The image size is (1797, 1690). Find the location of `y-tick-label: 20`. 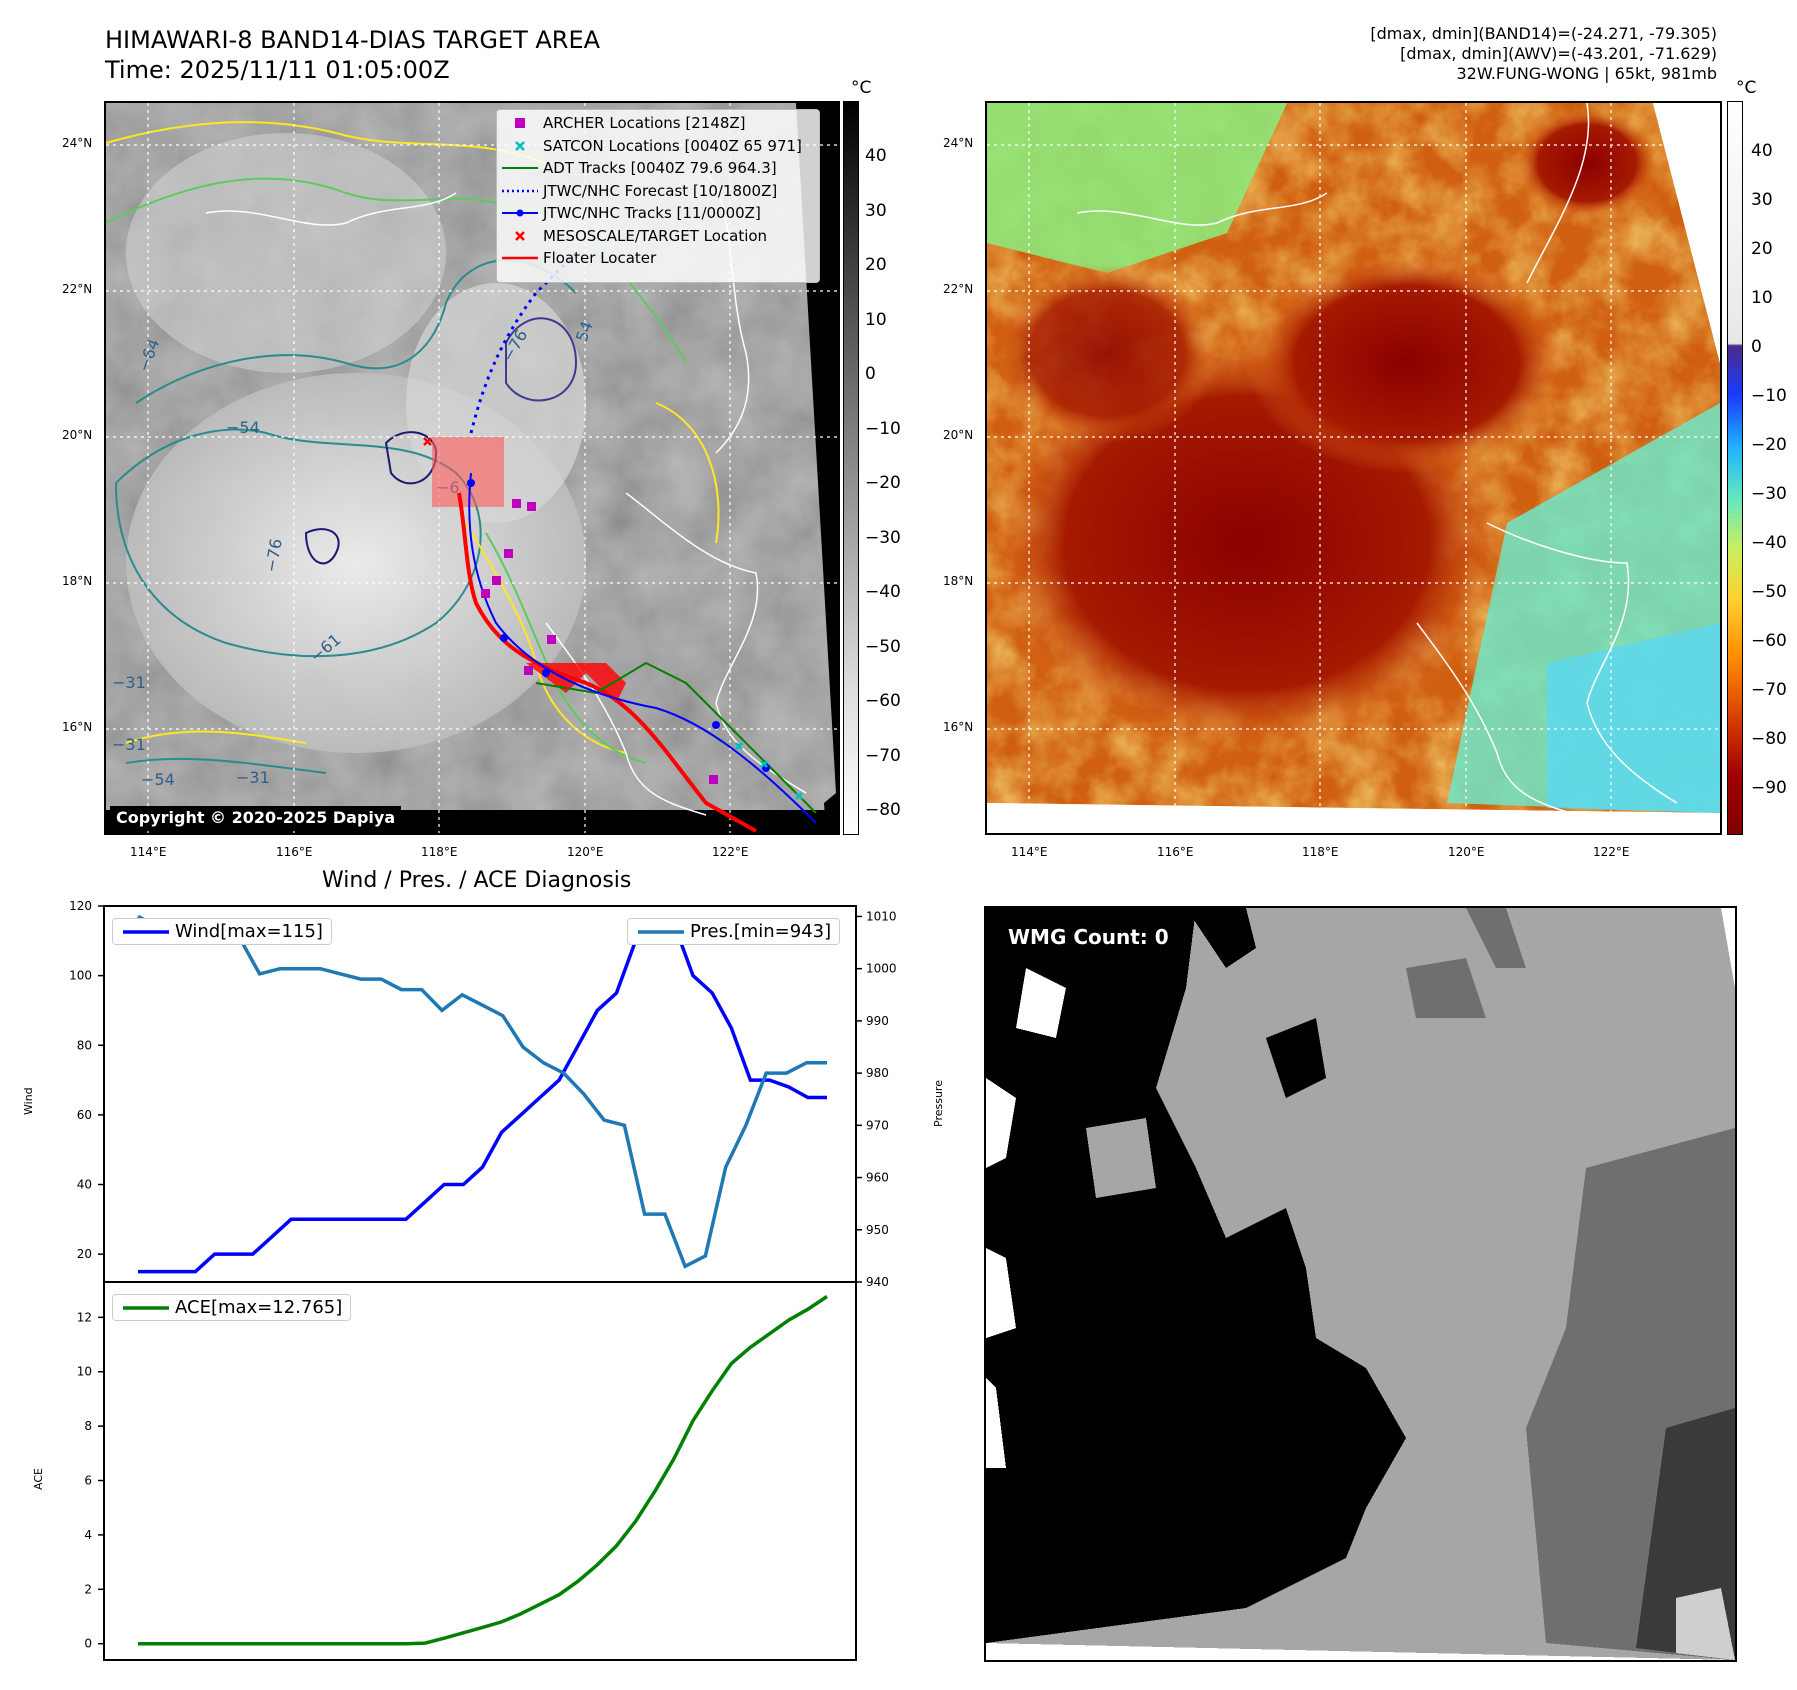

y-tick-label: 20 is located at coordinates (84, 1254).